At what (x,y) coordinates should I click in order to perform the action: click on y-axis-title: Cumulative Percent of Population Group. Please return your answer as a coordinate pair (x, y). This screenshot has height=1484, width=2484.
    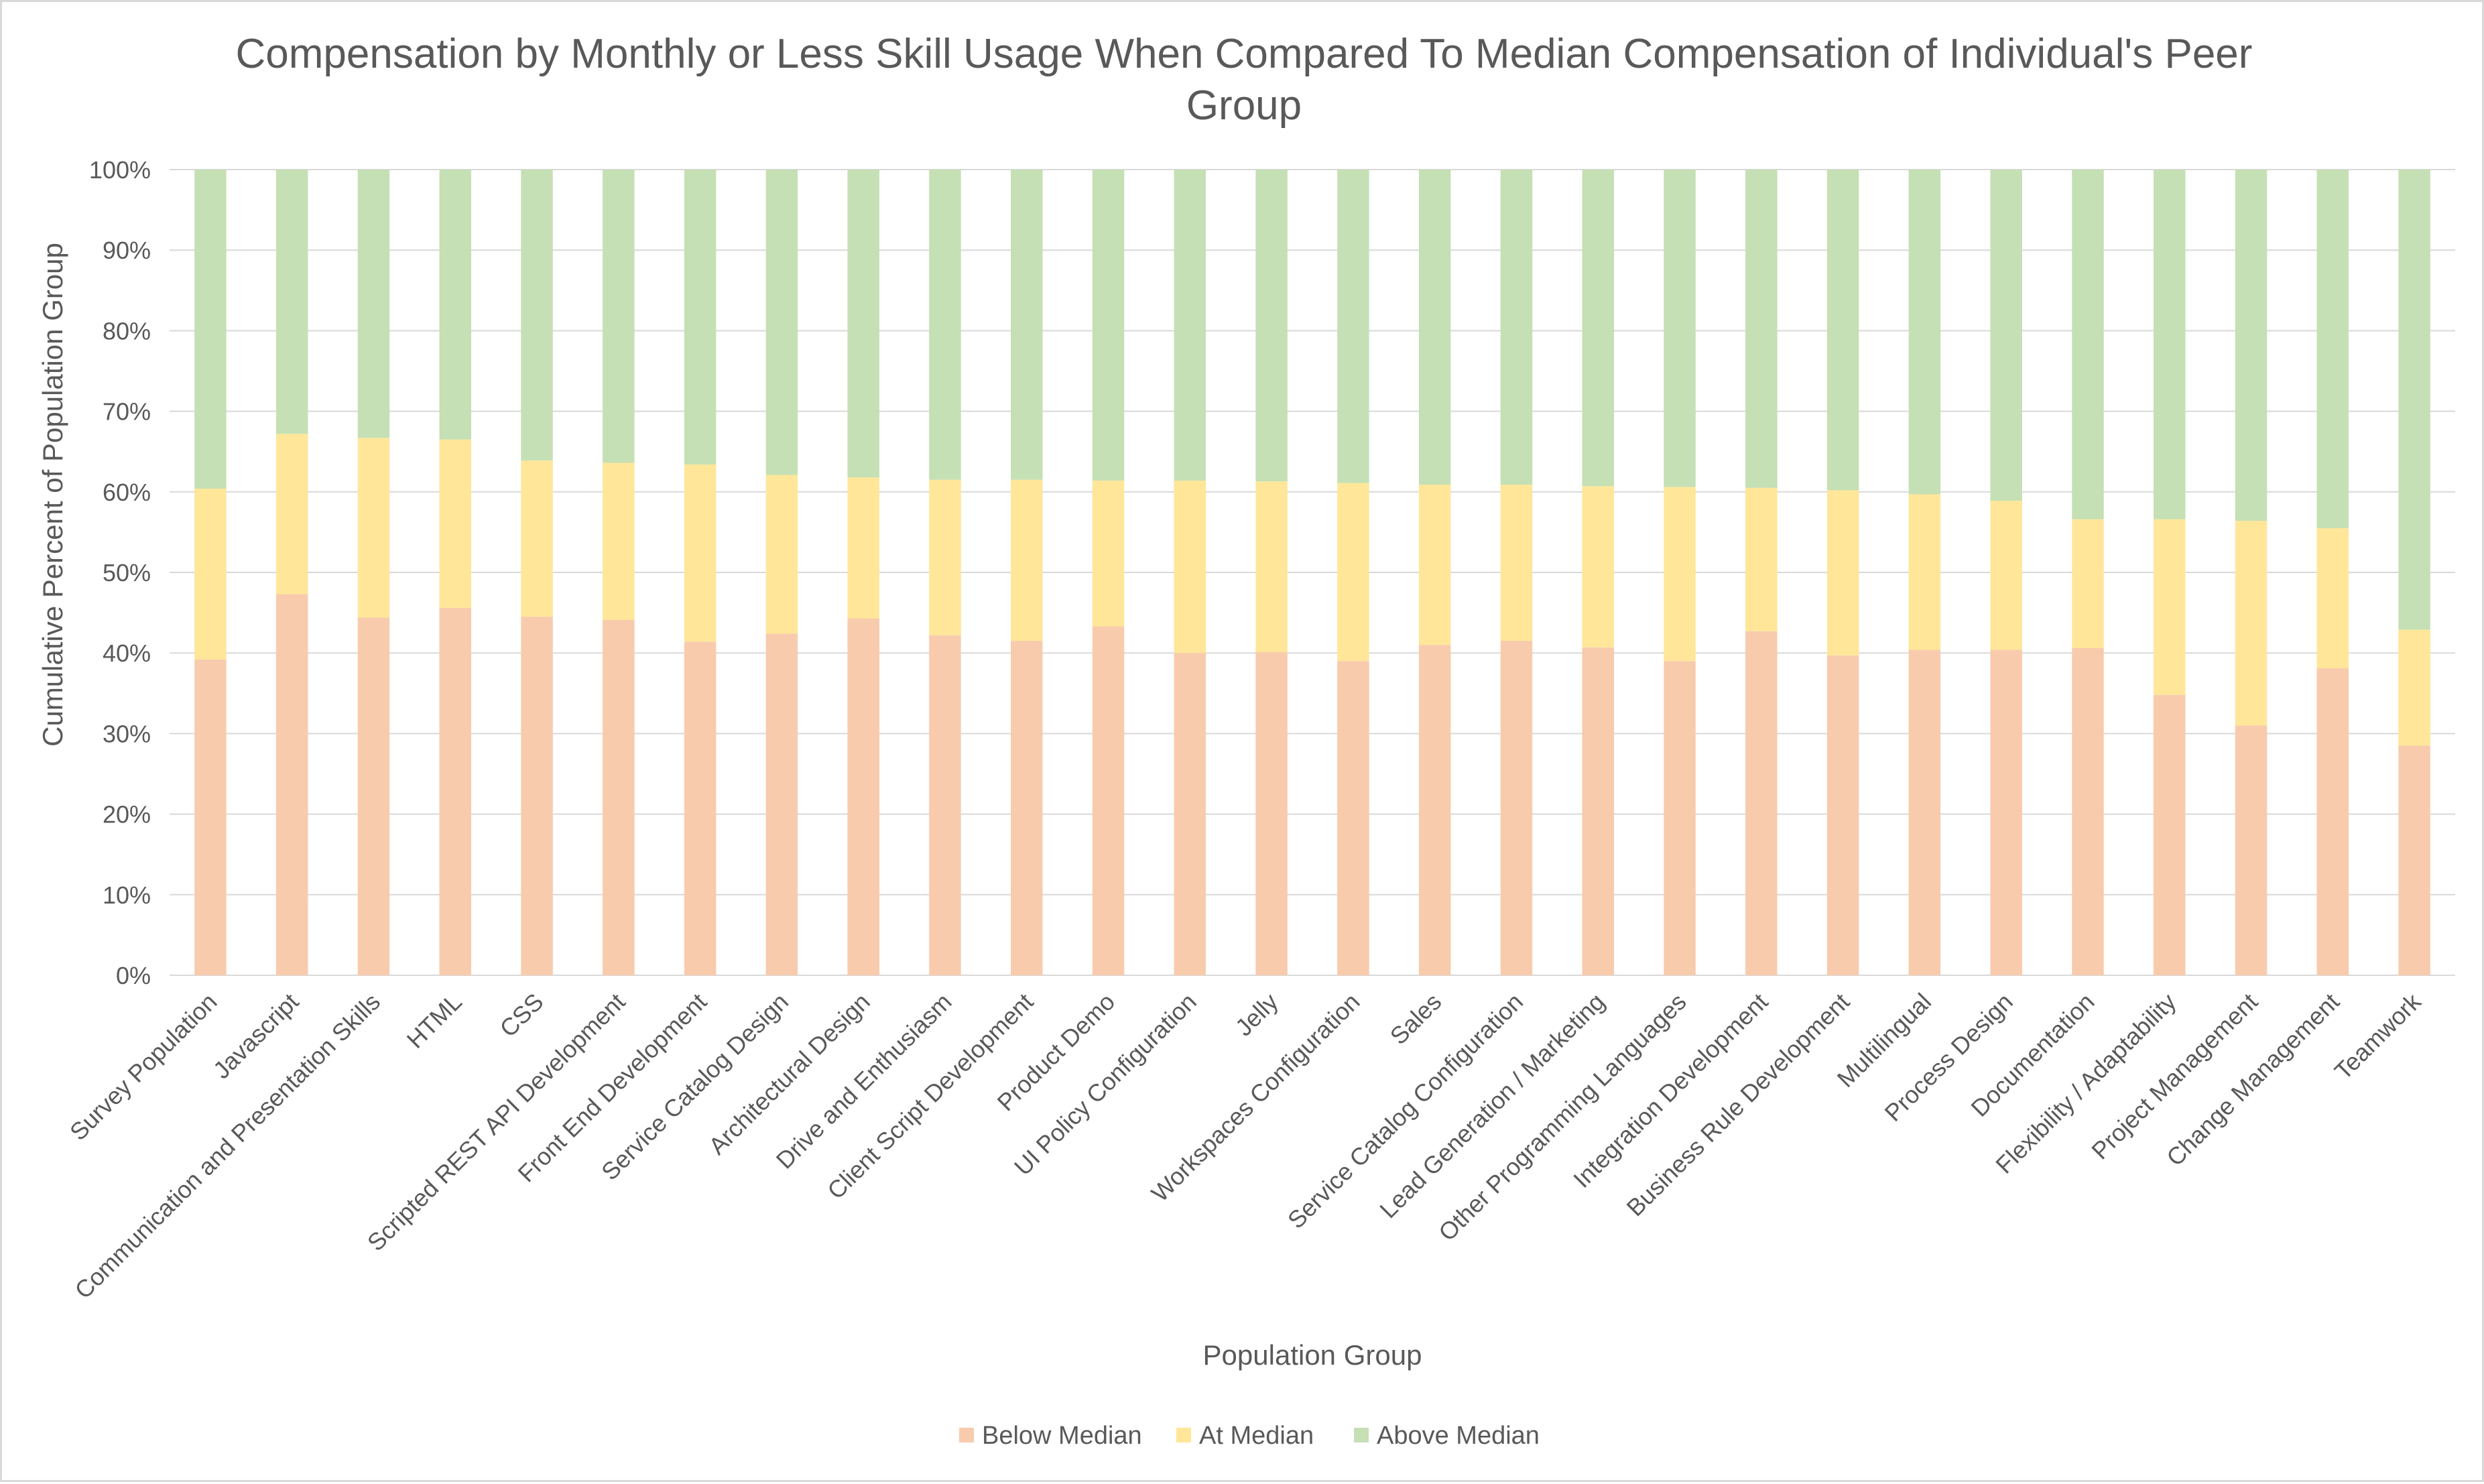
    Looking at the image, I should click on (52, 495).